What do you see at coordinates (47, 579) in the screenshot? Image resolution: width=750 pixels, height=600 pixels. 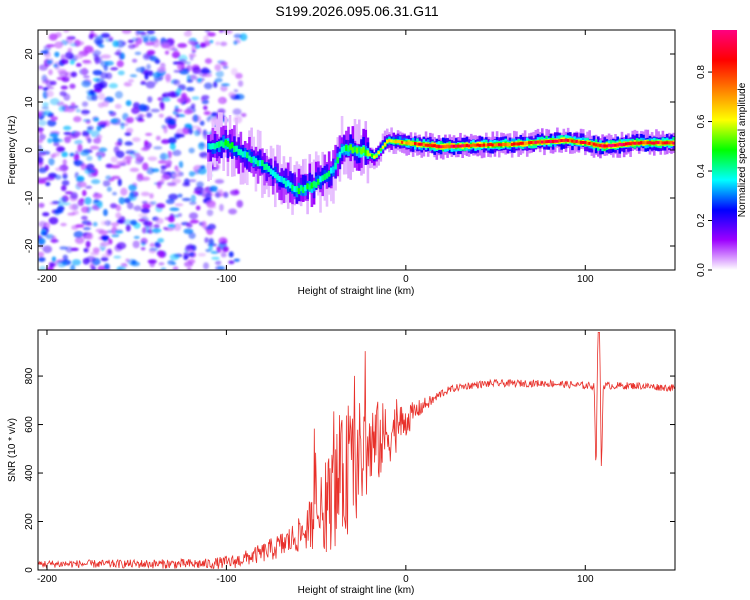 I see `snr-x-tick-label: -200` at bounding box center [47, 579].